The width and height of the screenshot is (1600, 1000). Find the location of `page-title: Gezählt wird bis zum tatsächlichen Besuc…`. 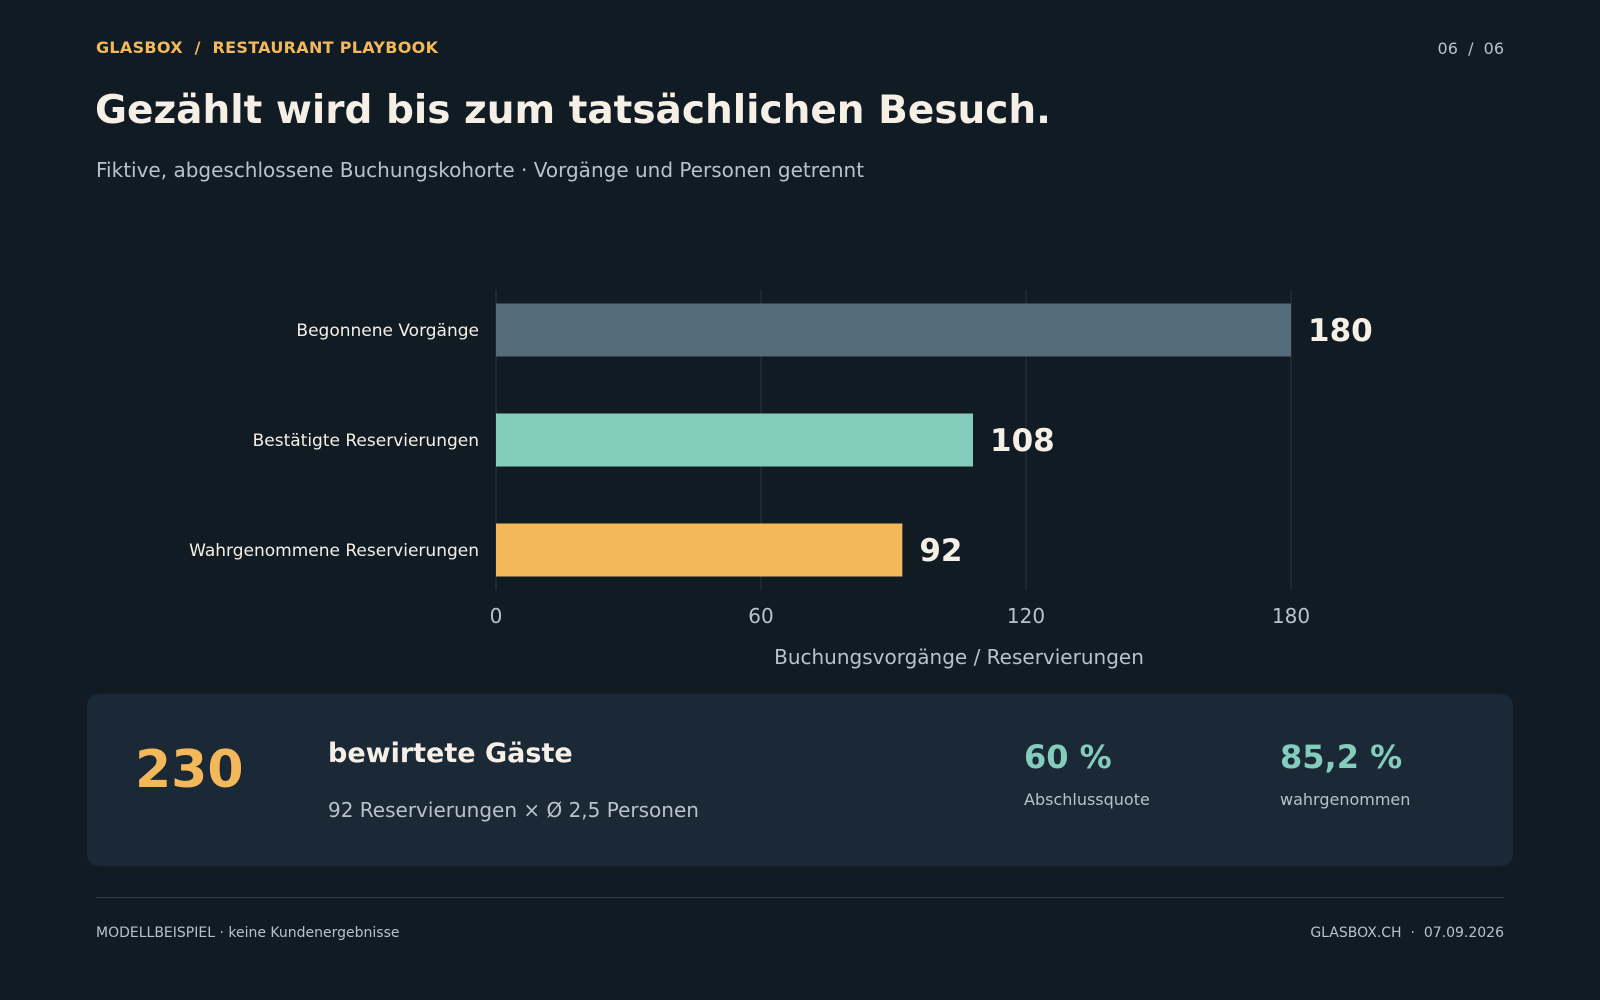

page-title: Gezählt wird bis zum tatsächlichen Besuc… is located at coordinates (573, 110).